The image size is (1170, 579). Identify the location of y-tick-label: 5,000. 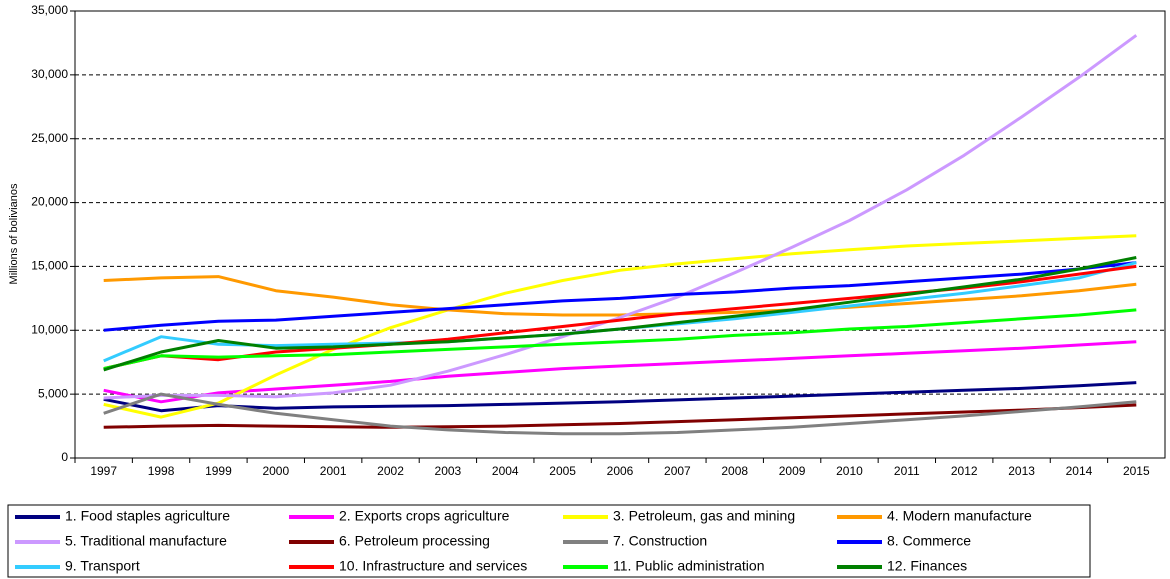
(53, 393).